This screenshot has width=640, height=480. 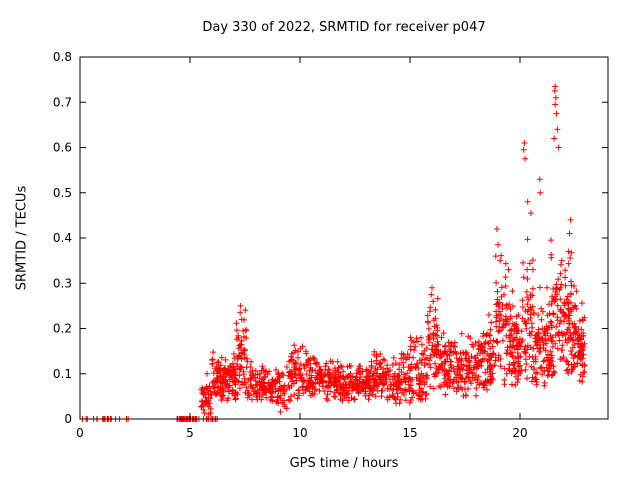 What do you see at coordinates (62, 57) in the screenshot?
I see `svg-text: 0.8` at bounding box center [62, 57].